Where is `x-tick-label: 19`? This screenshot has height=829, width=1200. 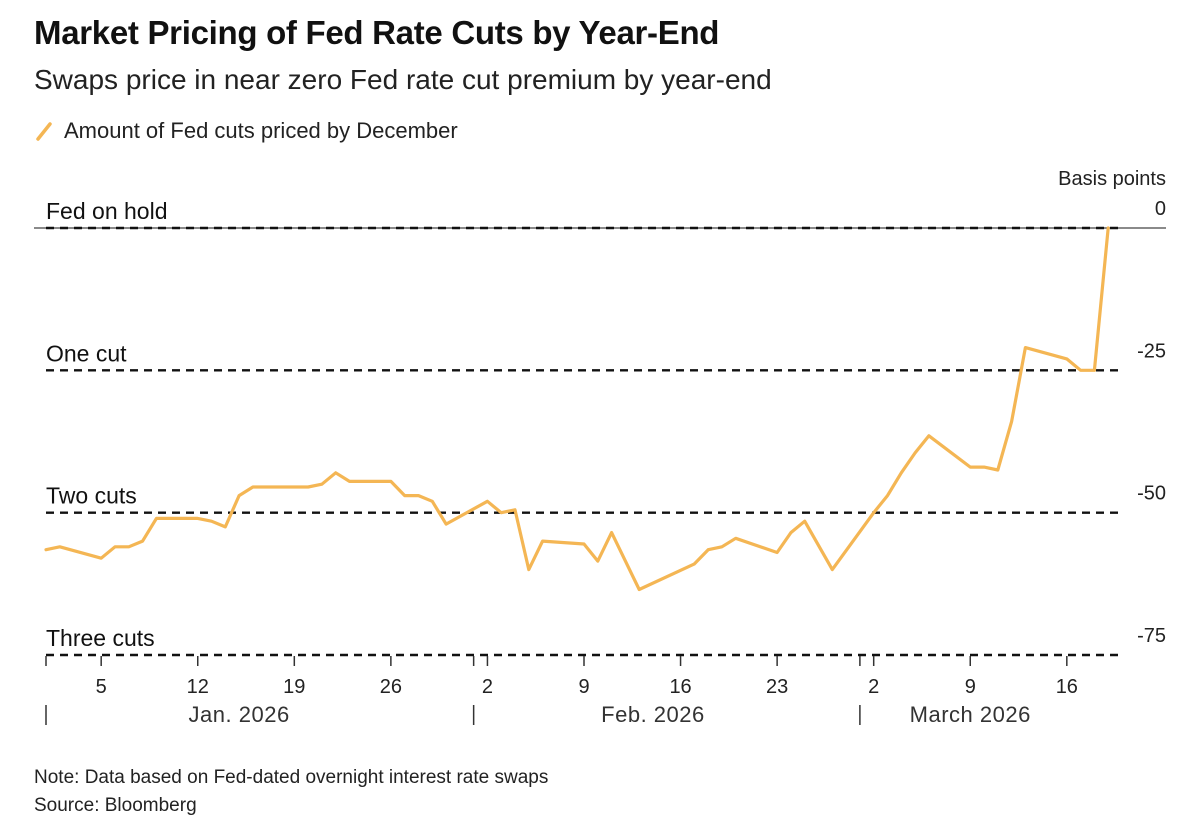
x-tick-label: 19 is located at coordinates (294, 687).